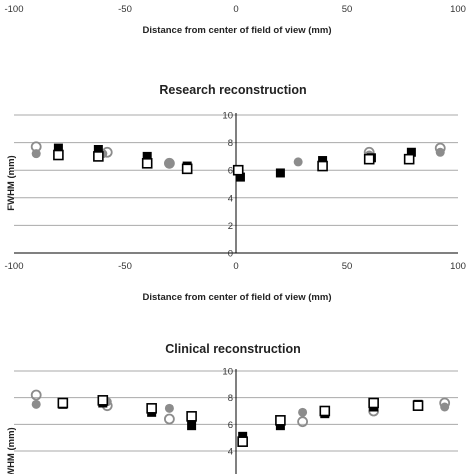 Image resolution: width=474 pixels, height=474 pixels. Describe the element at coordinates (230, 226) in the screenshot. I see `y-tick-label: 2` at that location.